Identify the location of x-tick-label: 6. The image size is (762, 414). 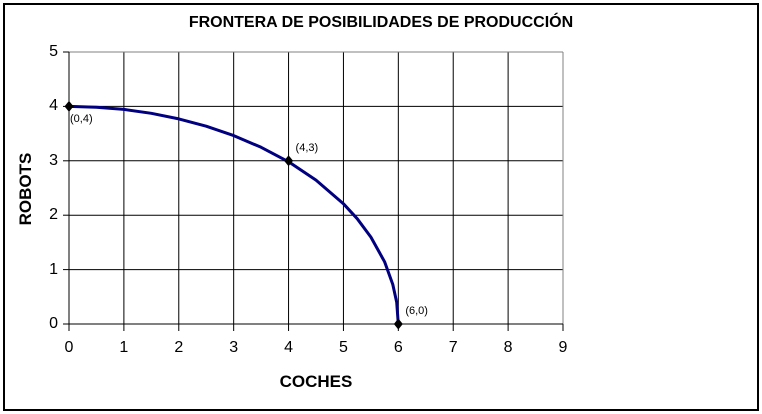
(398, 347).